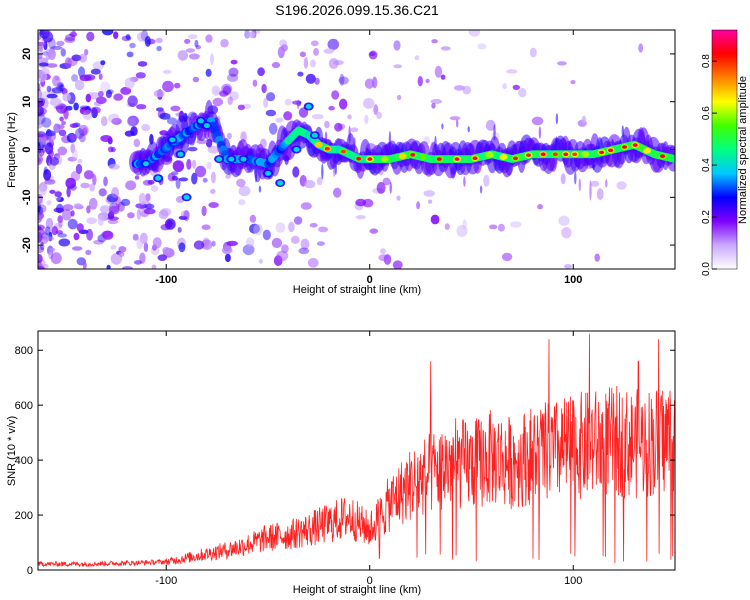 The image size is (750, 600). Describe the element at coordinates (30, 571) in the screenshot. I see `y-tick-label: 0` at that location.